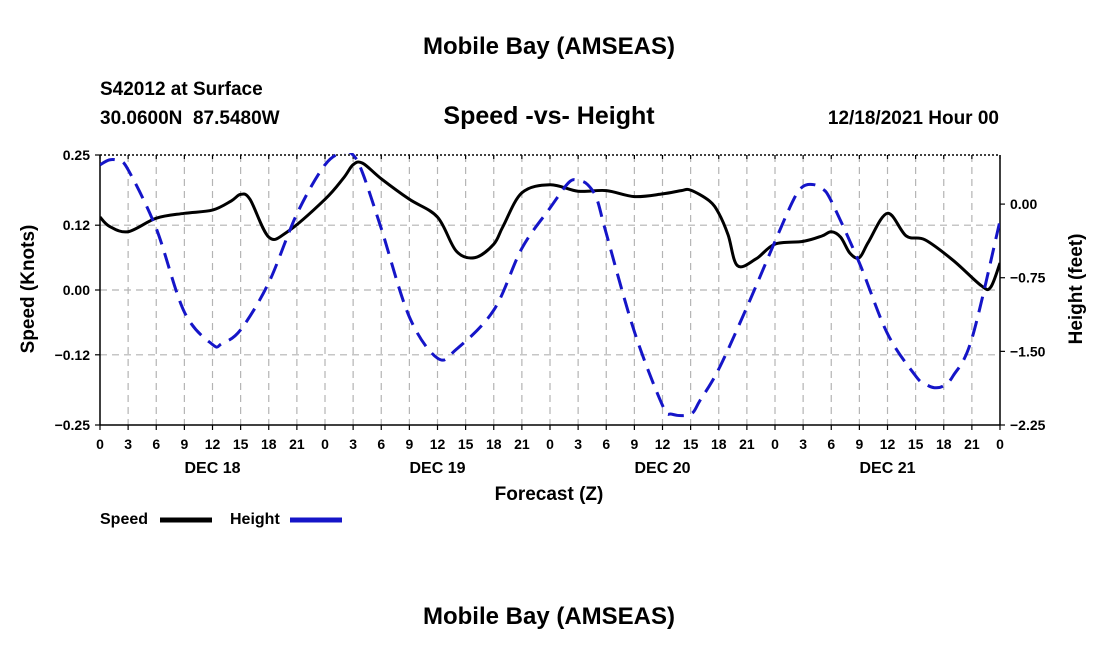 This screenshot has width=1100, height=650. What do you see at coordinates (124, 519) in the screenshot?
I see `legend-speed-label: Speed` at bounding box center [124, 519].